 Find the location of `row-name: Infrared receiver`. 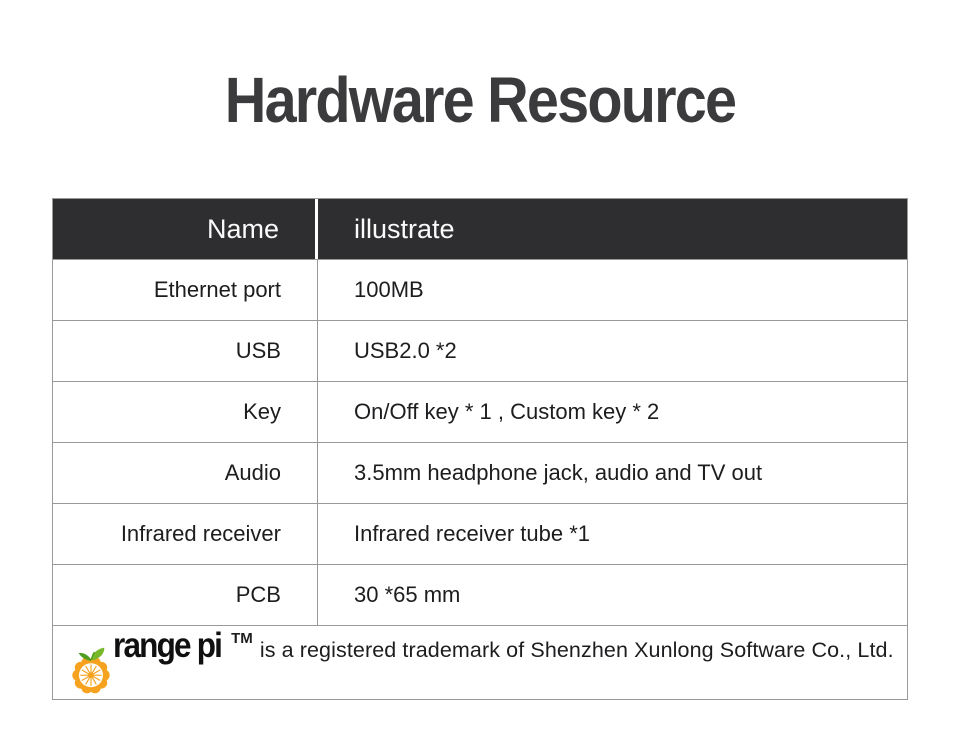

row-name: Infrared receiver is located at coordinates (185, 534).